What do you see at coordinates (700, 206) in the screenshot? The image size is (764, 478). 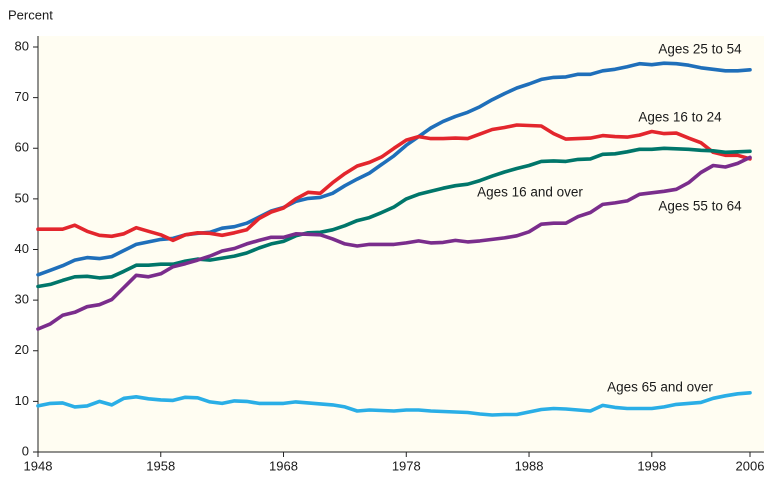 I see `series-label: Ages 55 to 64` at bounding box center [700, 206].